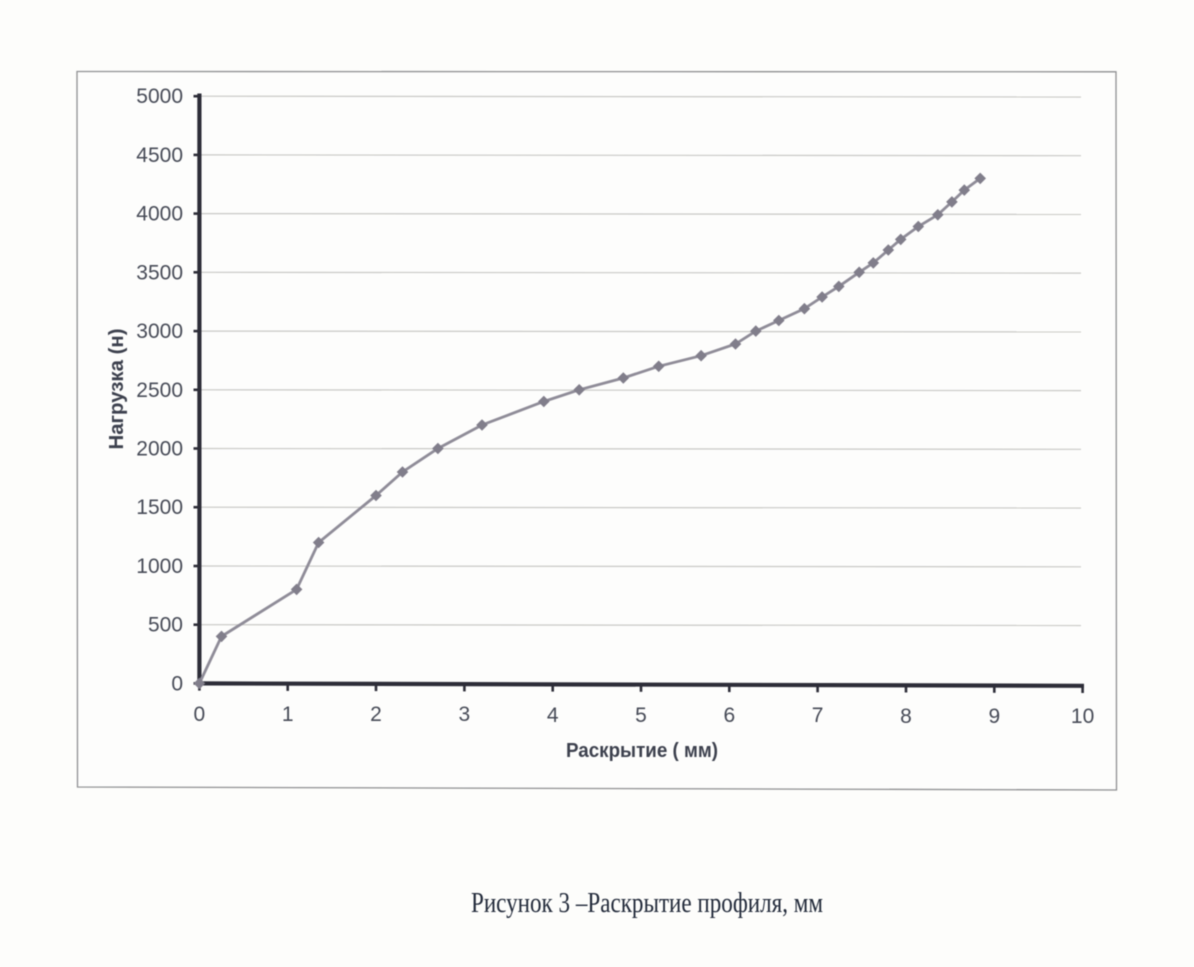  What do you see at coordinates (159, 96) in the screenshot?
I see `svg-text: 5000` at bounding box center [159, 96].